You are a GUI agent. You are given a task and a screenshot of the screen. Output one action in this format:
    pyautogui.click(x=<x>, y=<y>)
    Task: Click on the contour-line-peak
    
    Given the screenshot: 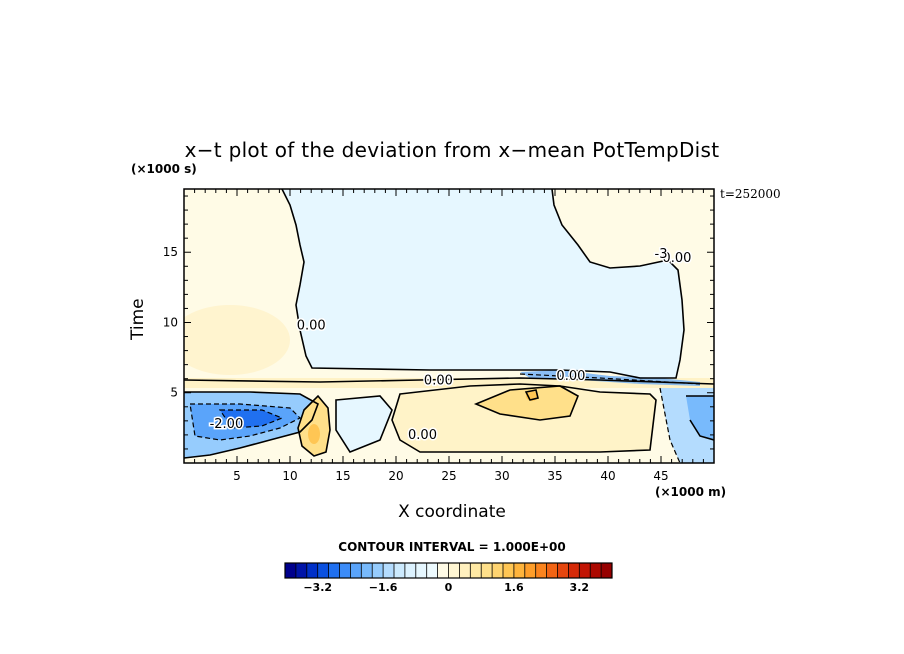 What is the action you would take?
    pyautogui.click(x=531, y=395)
    